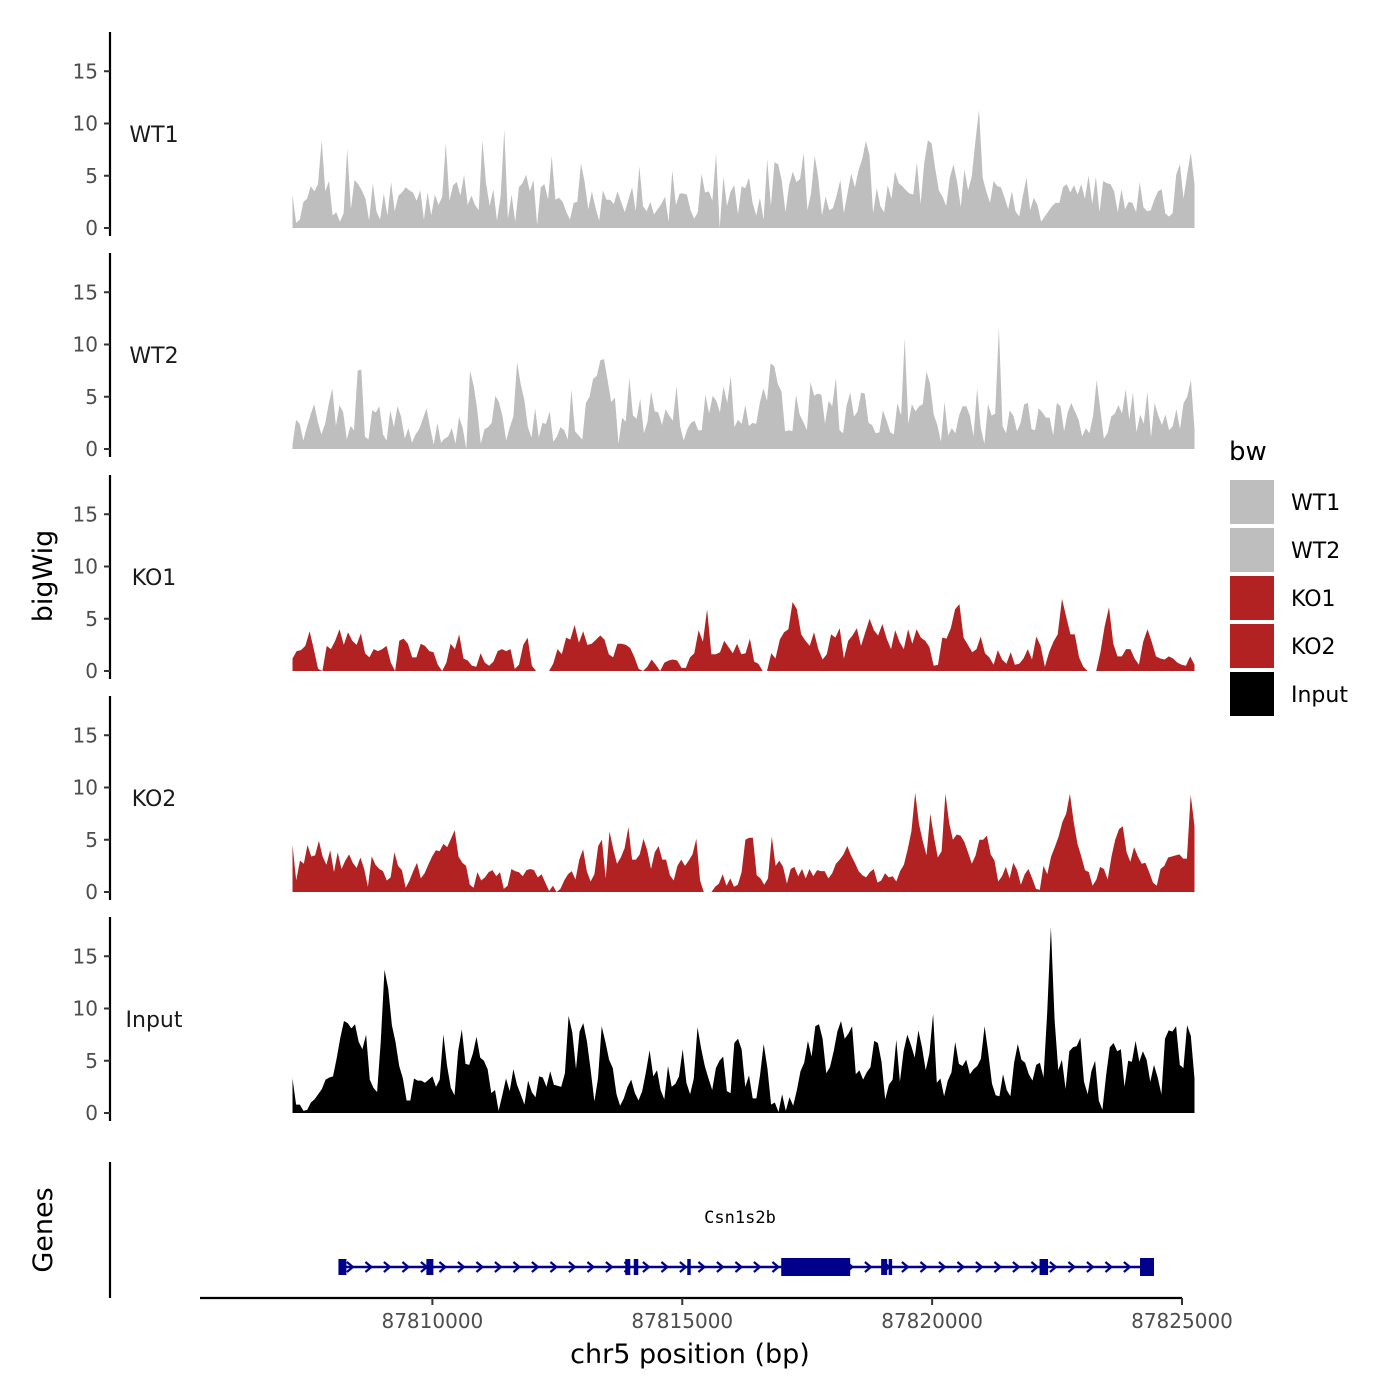 This screenshot has height=1400, width=1400. Describe the element at coordinates (743, 842) in the screenshot. I see `signal-area-ko2` at that location.